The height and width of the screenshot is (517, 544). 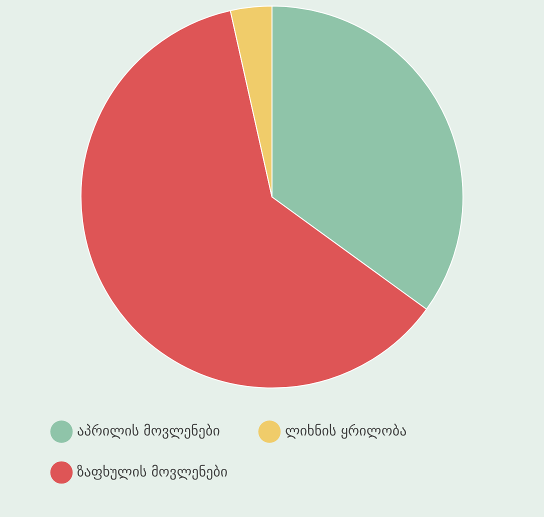 I want to click on legend-label: ზაფხულის მოვლენები, so click(x=152, y=472).